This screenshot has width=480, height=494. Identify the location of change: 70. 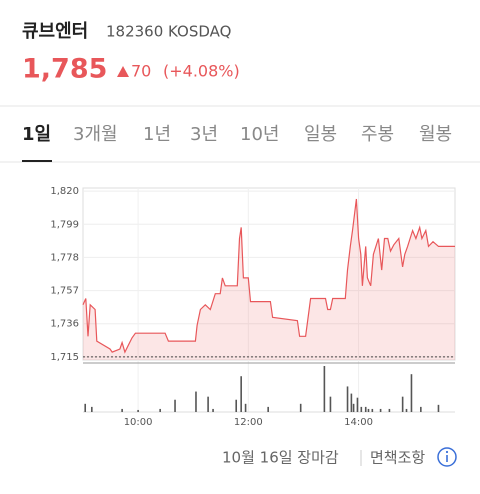
(141, 71).